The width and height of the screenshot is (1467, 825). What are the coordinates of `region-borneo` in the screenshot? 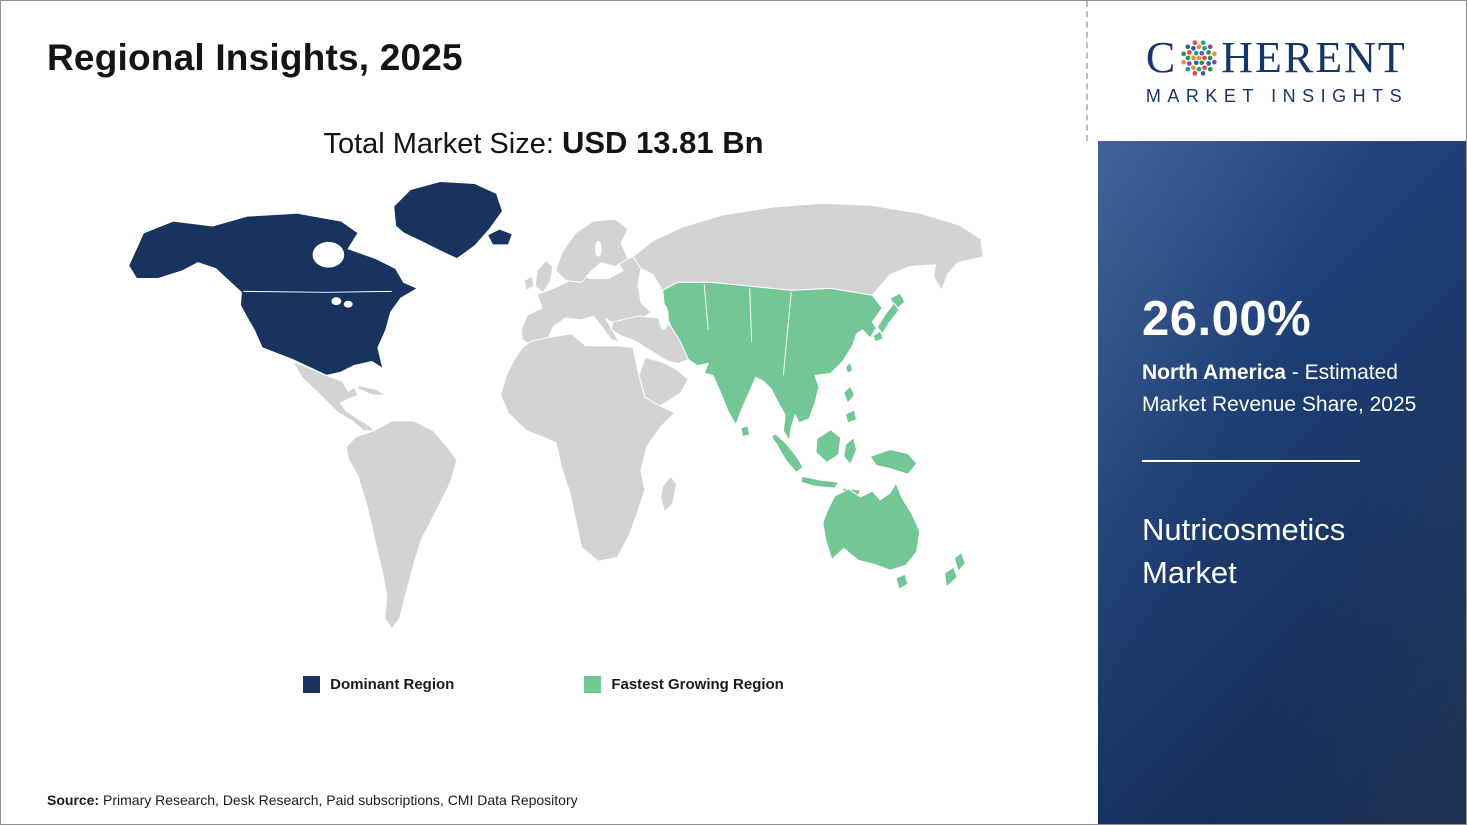 It's located at (827, 446).